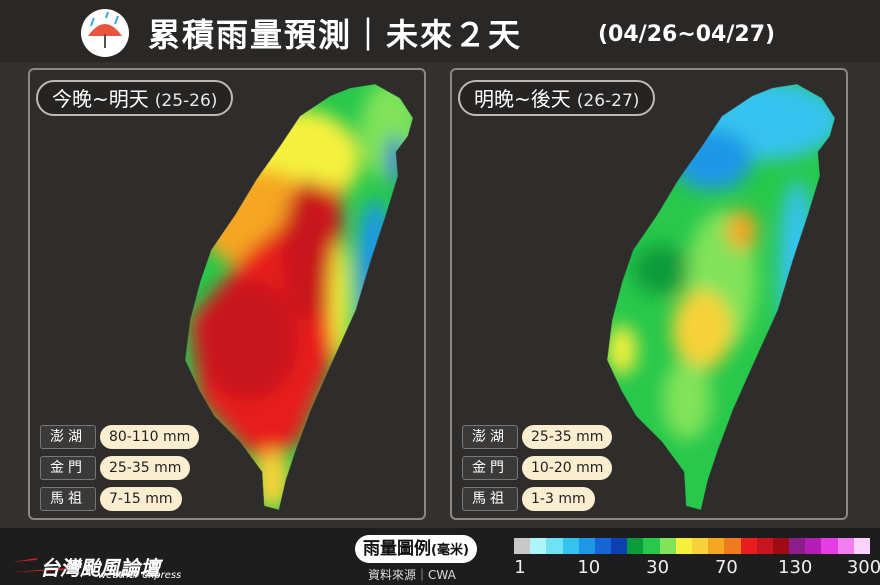  What do you see at coordinates (522, 99) in the screenshot?
I see `period: 明晚~後天` at bounding box center [522, 99].